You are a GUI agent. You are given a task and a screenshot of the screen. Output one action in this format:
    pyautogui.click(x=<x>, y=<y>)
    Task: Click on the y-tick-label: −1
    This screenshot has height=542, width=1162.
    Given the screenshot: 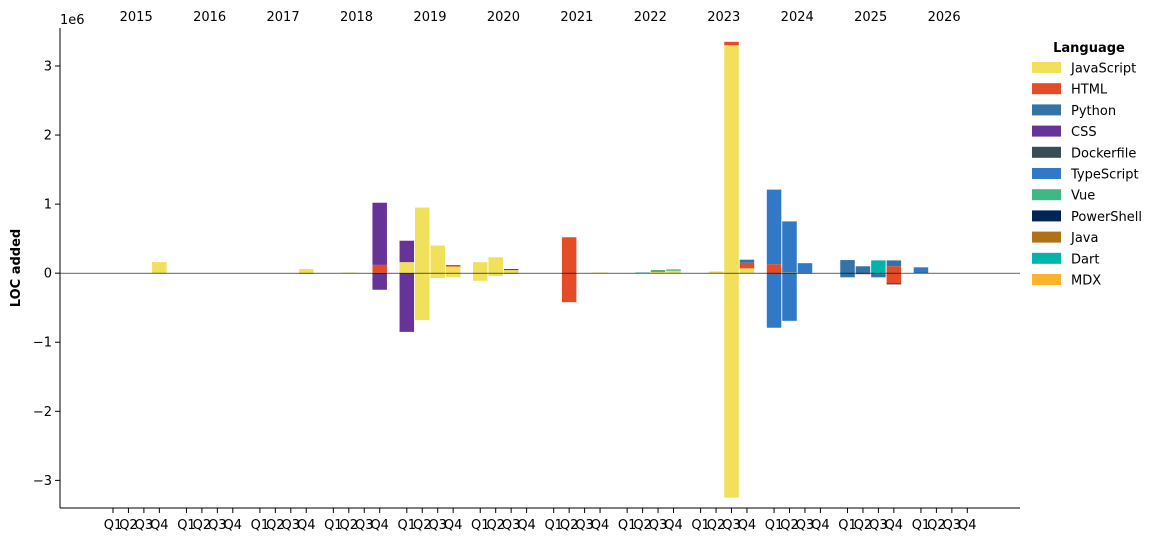 What is the action you would take?
    pyautogui.click(x=42, y=343)
    